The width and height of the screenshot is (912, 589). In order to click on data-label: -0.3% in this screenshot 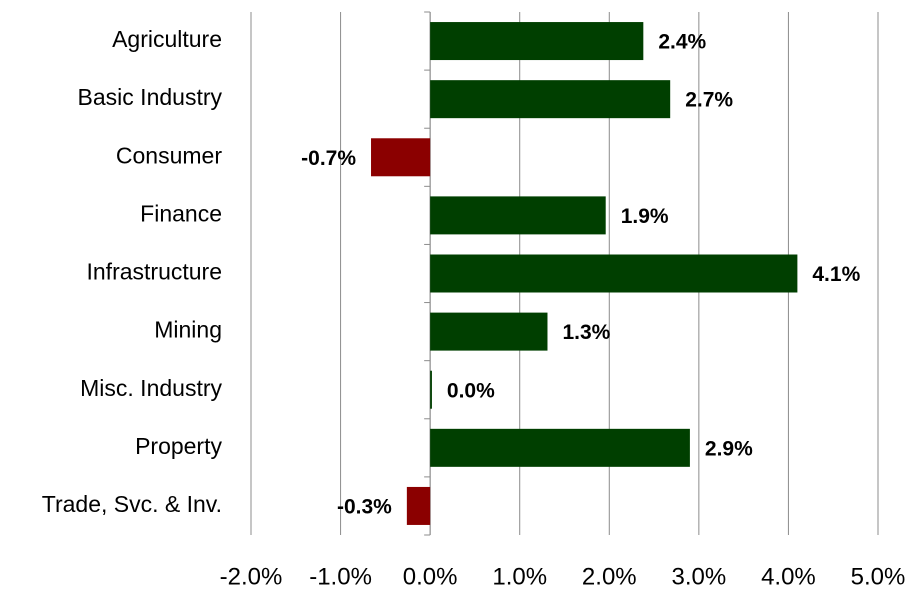, I will do `click(364, 506)`.